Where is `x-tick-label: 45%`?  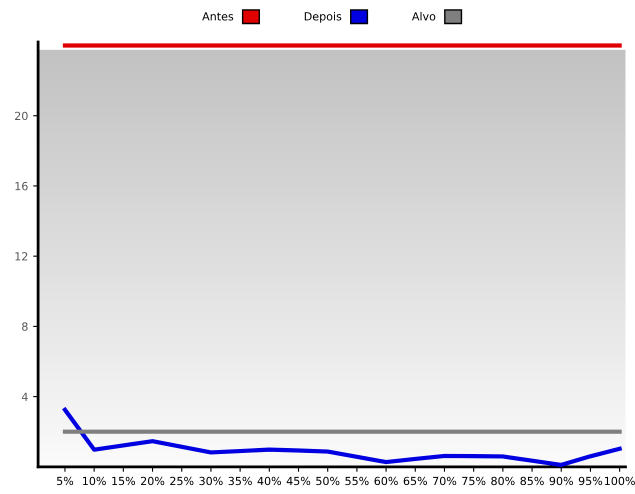
x-tick-label: 45% is located at coordinates (298, 481).